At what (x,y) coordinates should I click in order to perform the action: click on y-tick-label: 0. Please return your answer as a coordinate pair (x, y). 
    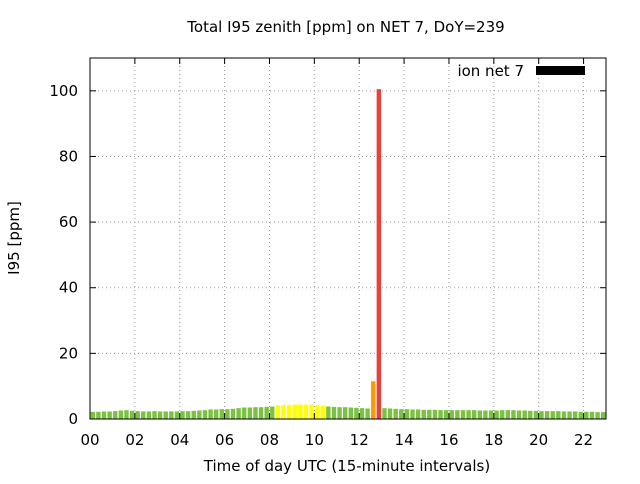
    Looking at the image, I should click on (73, 419).